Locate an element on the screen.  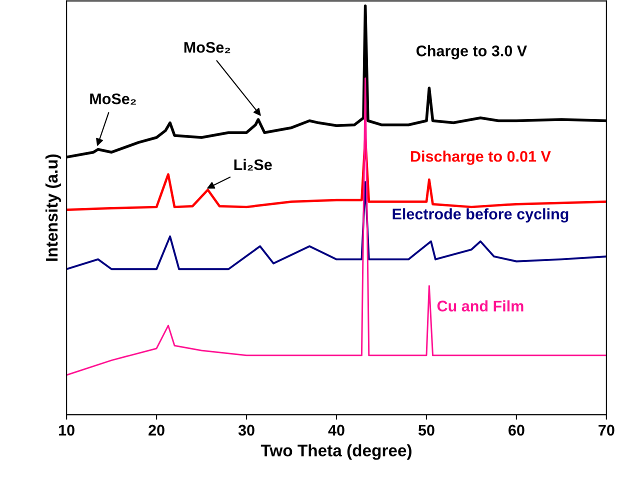
text: Charge to 3.0 V is located at coordinates (471, 52).